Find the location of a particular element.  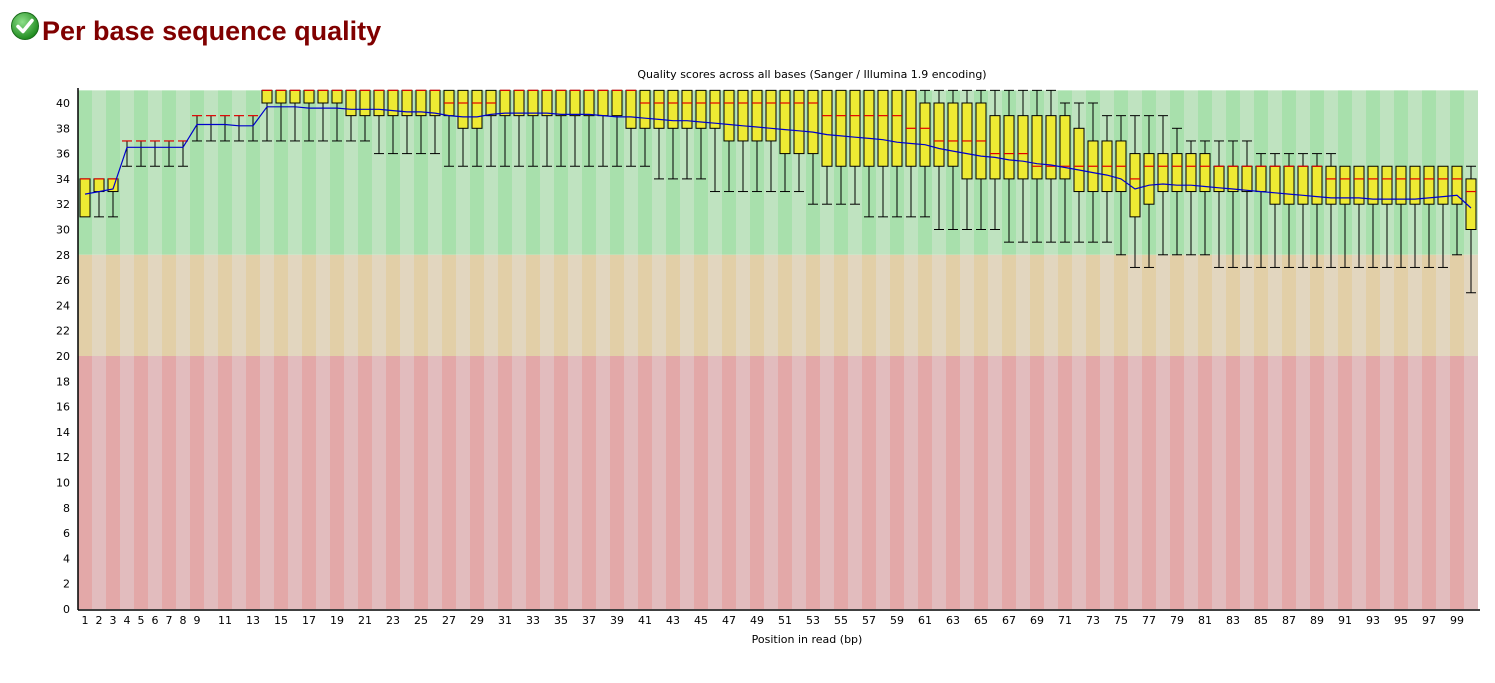

x-tick-label: 8 is located at coordinates (183, 620).